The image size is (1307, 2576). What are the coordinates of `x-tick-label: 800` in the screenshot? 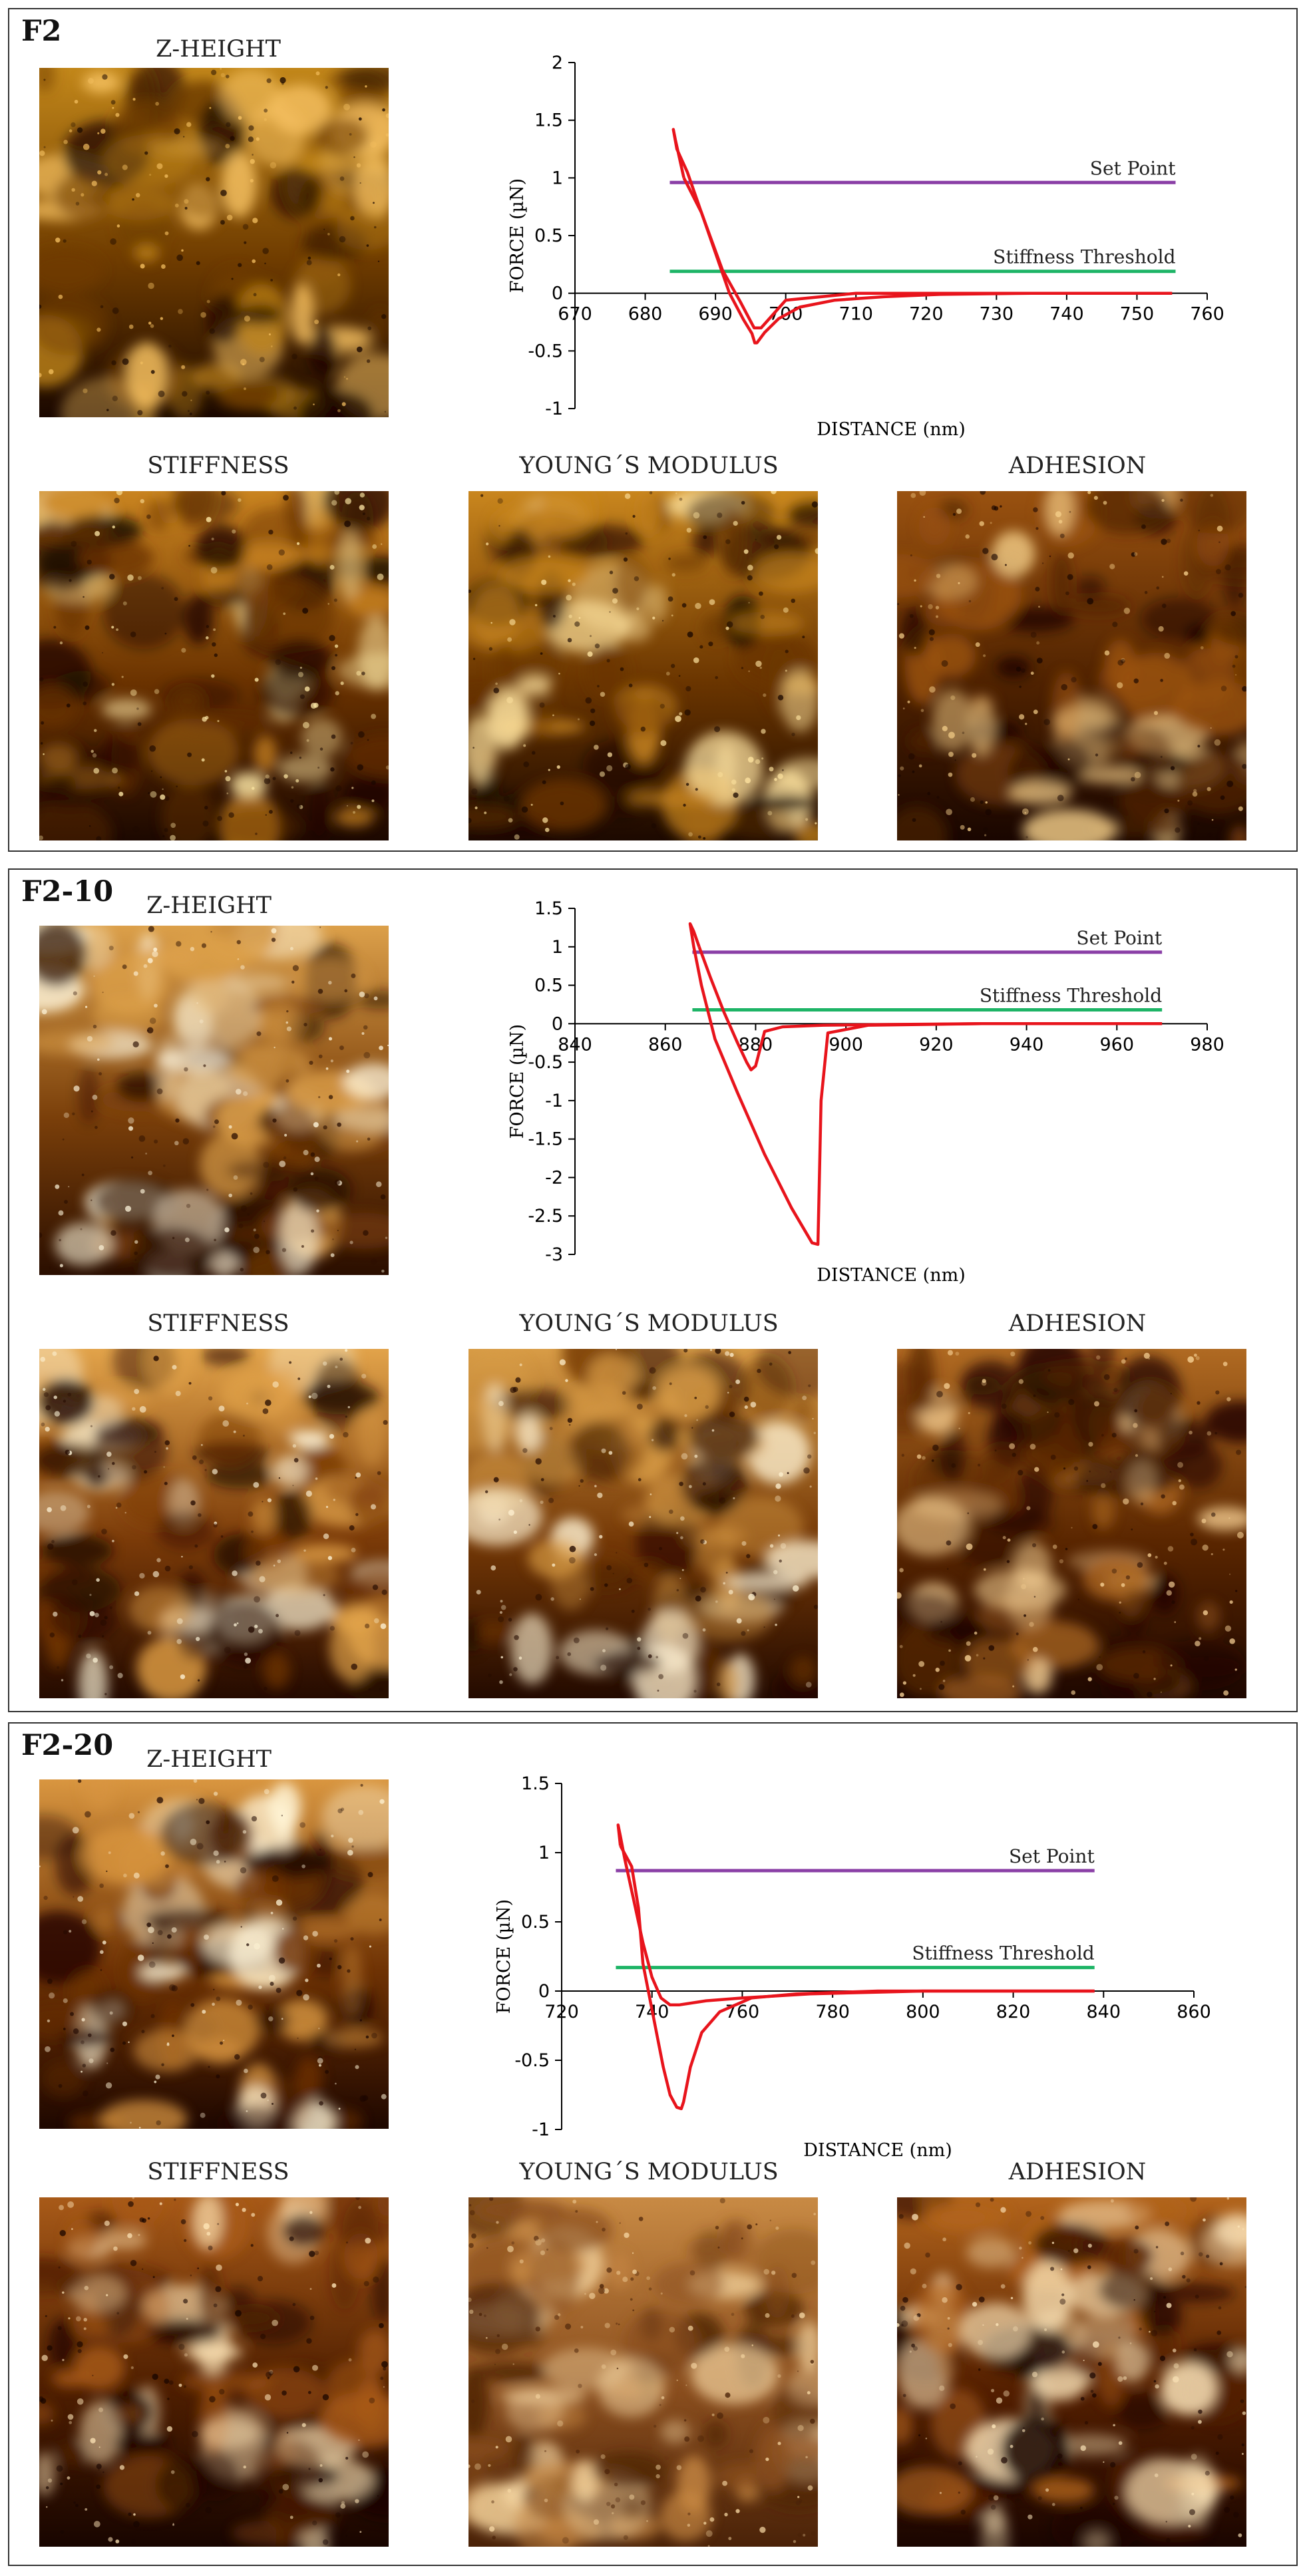 It's located at (923, 2012).